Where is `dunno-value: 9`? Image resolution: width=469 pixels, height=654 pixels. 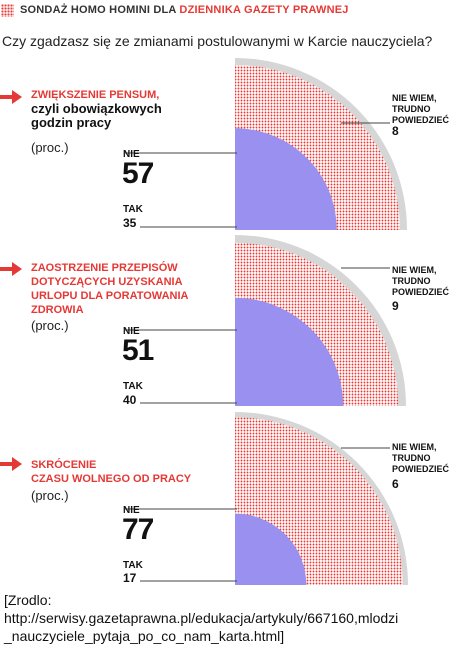 dunno-value: 9 is located at coordinates (395, 306).